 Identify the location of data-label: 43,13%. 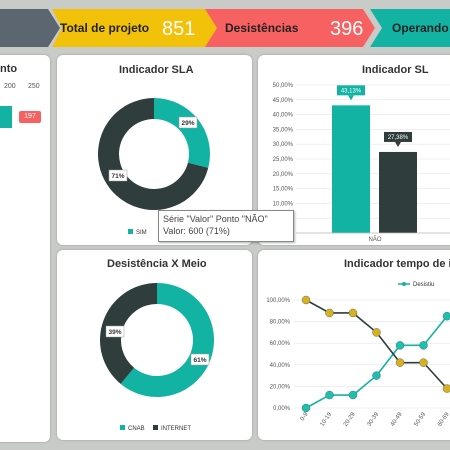
(351, 91).